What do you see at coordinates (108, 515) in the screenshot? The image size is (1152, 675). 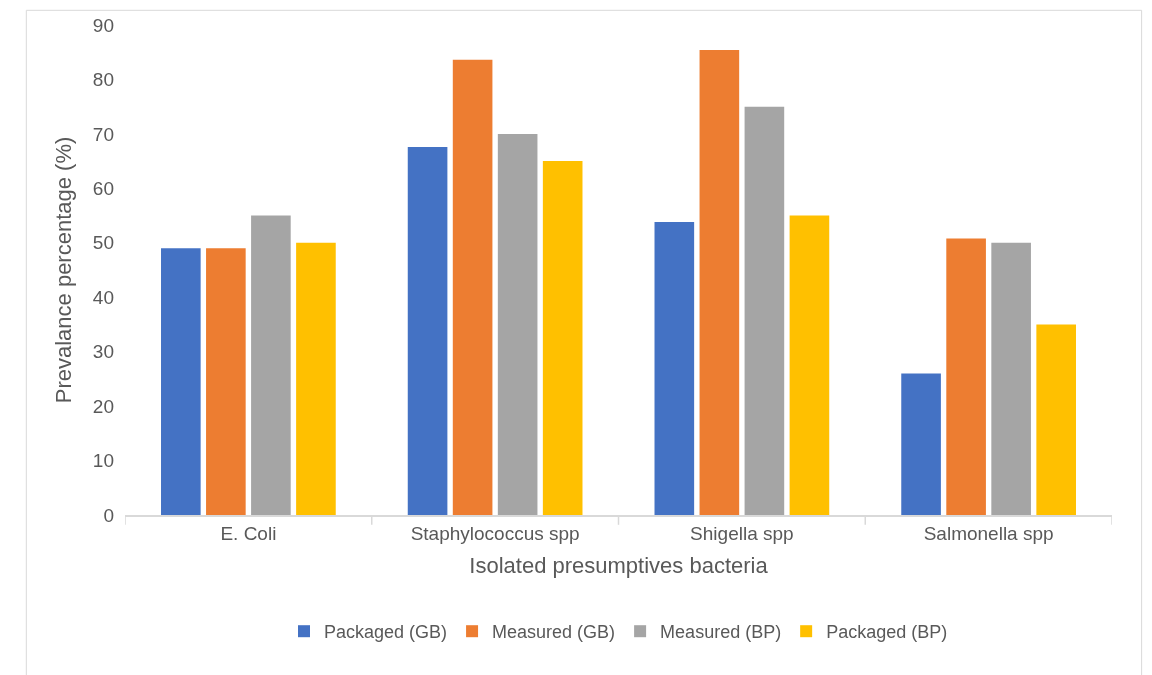 I see `y-tick-label: 0` at bounding box center [108, 515].